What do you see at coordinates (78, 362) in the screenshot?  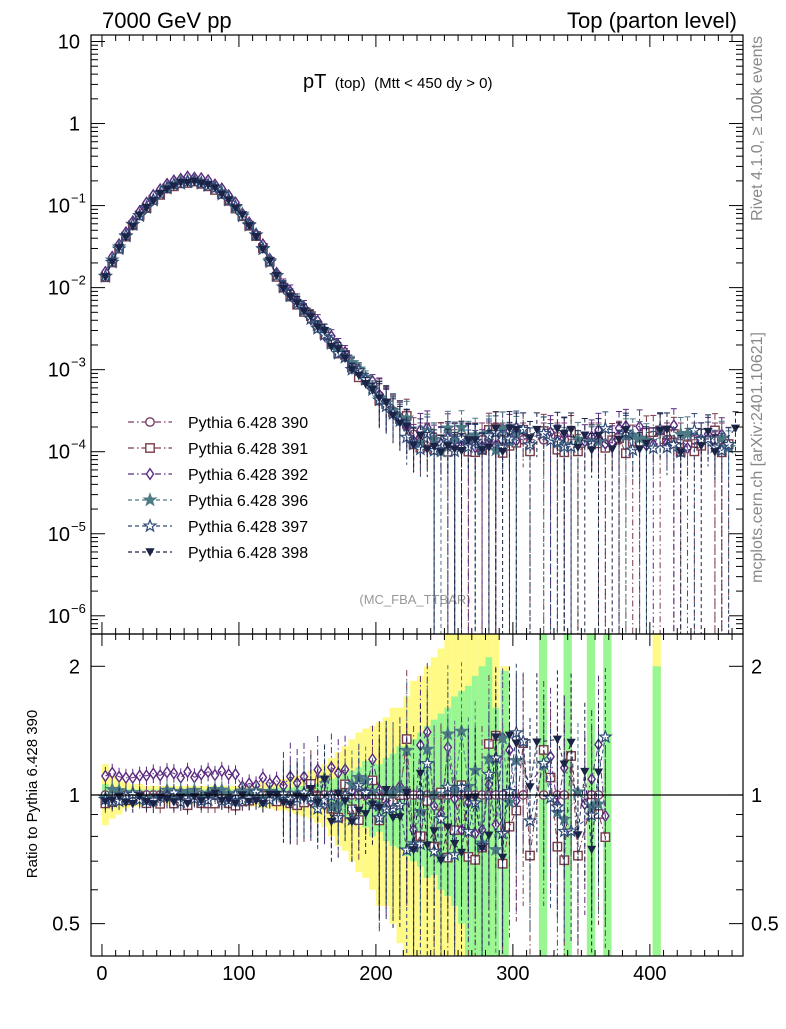 I see `y-tick-exponent: −3` at bounding box center [78, 362].